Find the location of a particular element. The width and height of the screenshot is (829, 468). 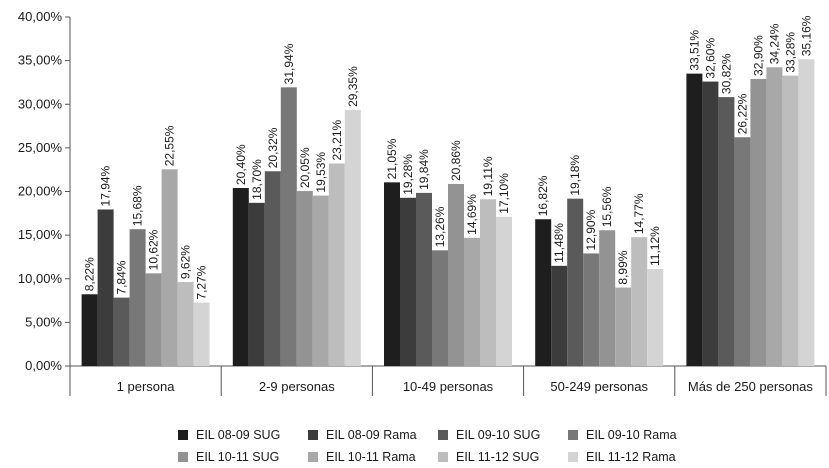

data-label: 33,28% is located at coordinates (790, 52).